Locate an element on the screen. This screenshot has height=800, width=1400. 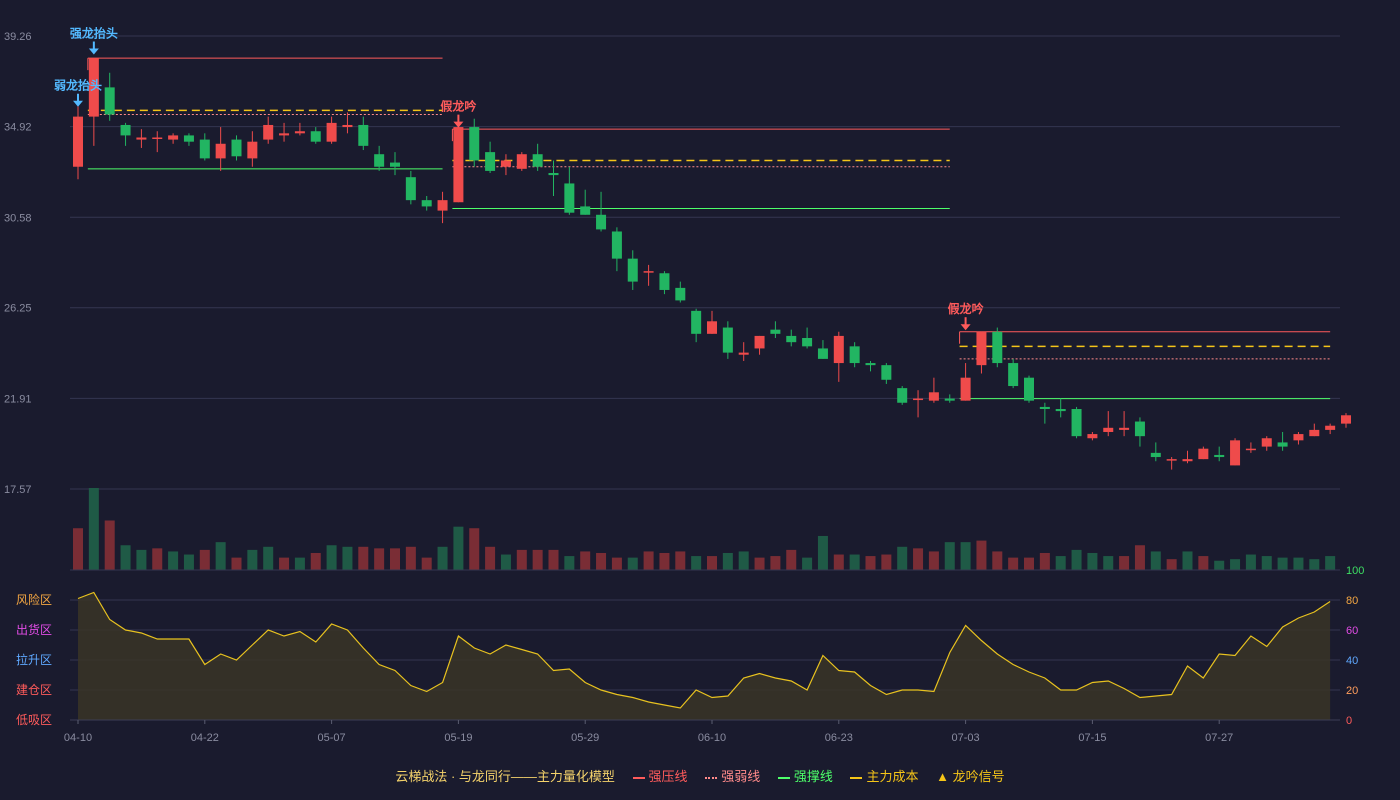
osc-zone-label: 出货区 is located at coordinates (34, 629).